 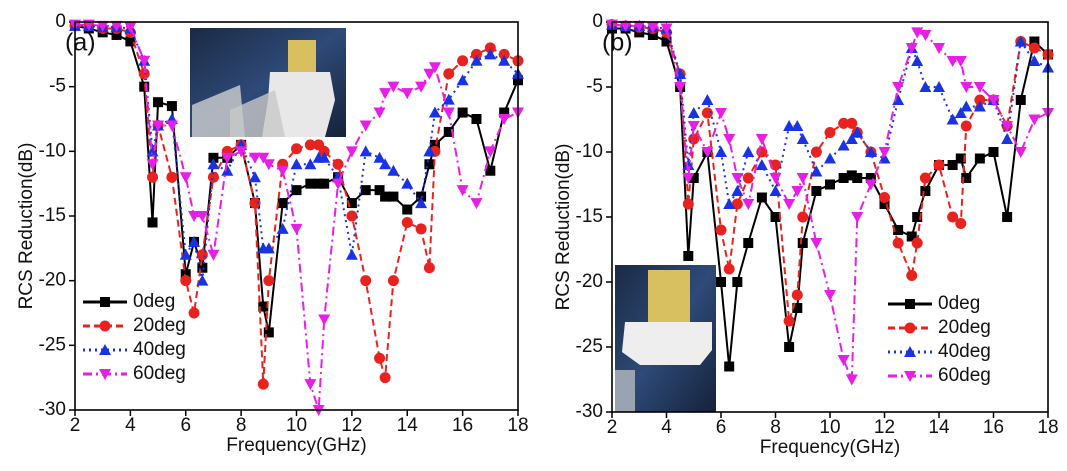 I want to click on inset-photo-b, so click(x=665, y=338).